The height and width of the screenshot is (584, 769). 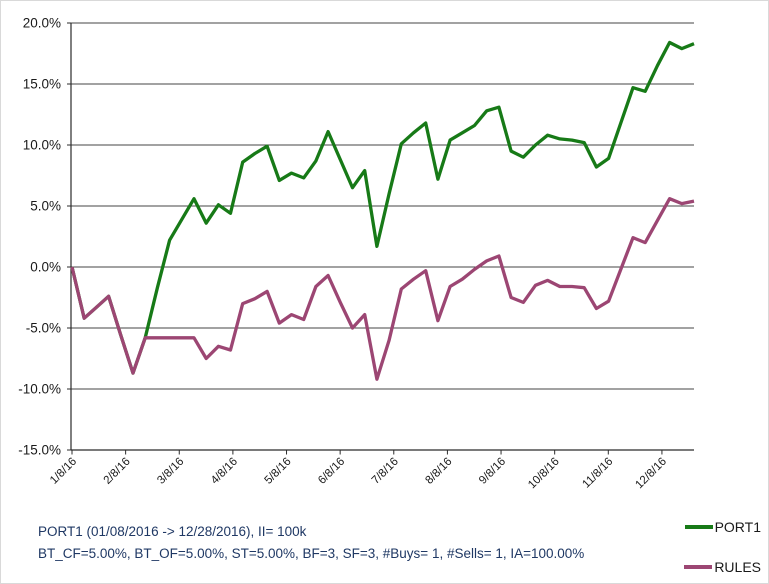 I want to click on port1-line-swatch, so click(x=698, y=527).